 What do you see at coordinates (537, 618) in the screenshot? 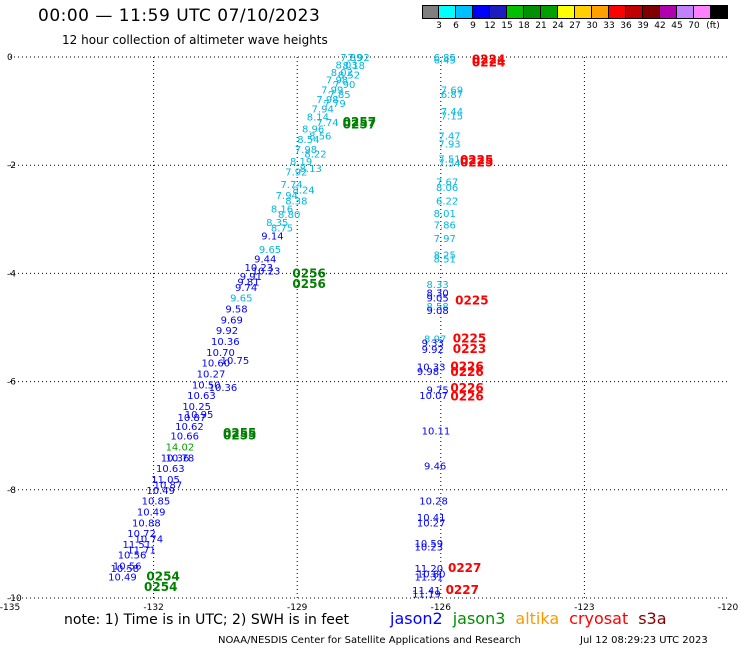
I see `legend-item-altika: altika` at bounding box center [537, 618].